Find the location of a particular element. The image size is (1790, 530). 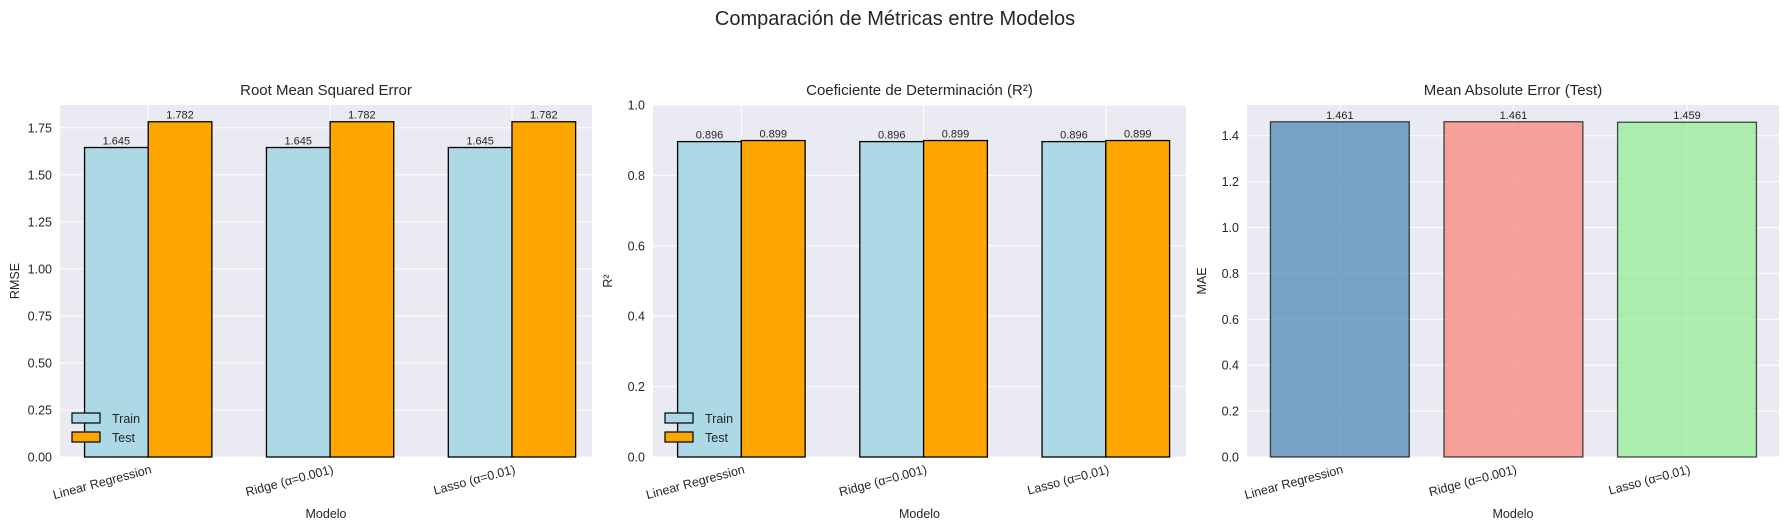

y-tick-label: 1.25 is located at coordinates (40, 222).